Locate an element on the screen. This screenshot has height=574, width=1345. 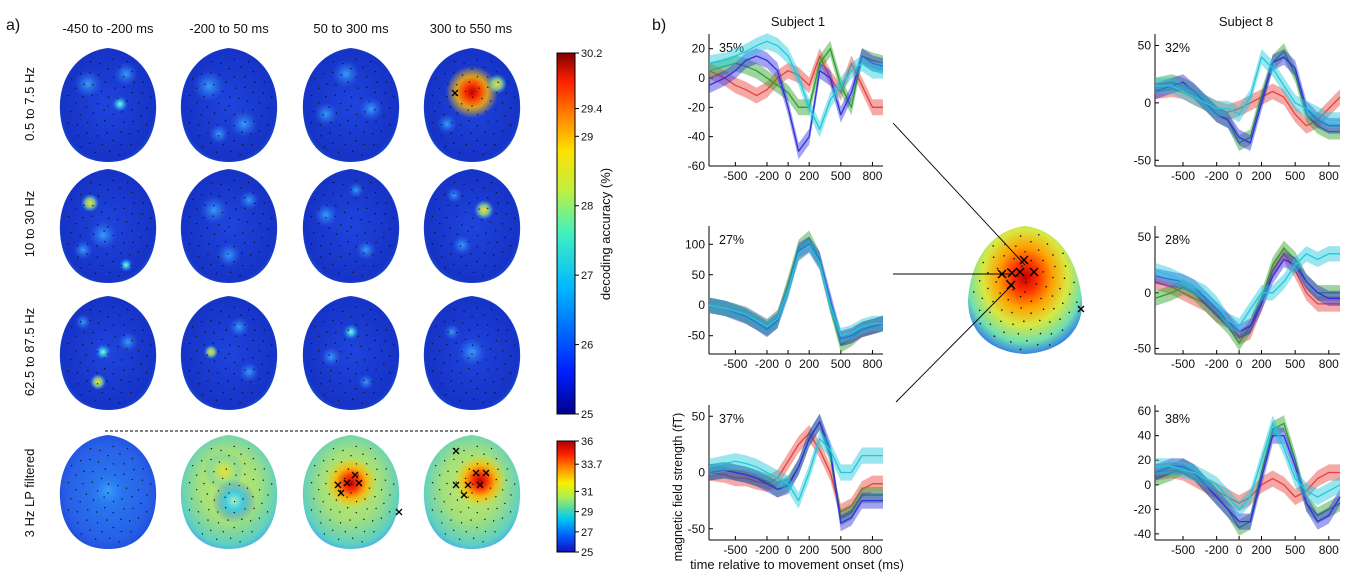
series-line is located at coordinates (795, 472).